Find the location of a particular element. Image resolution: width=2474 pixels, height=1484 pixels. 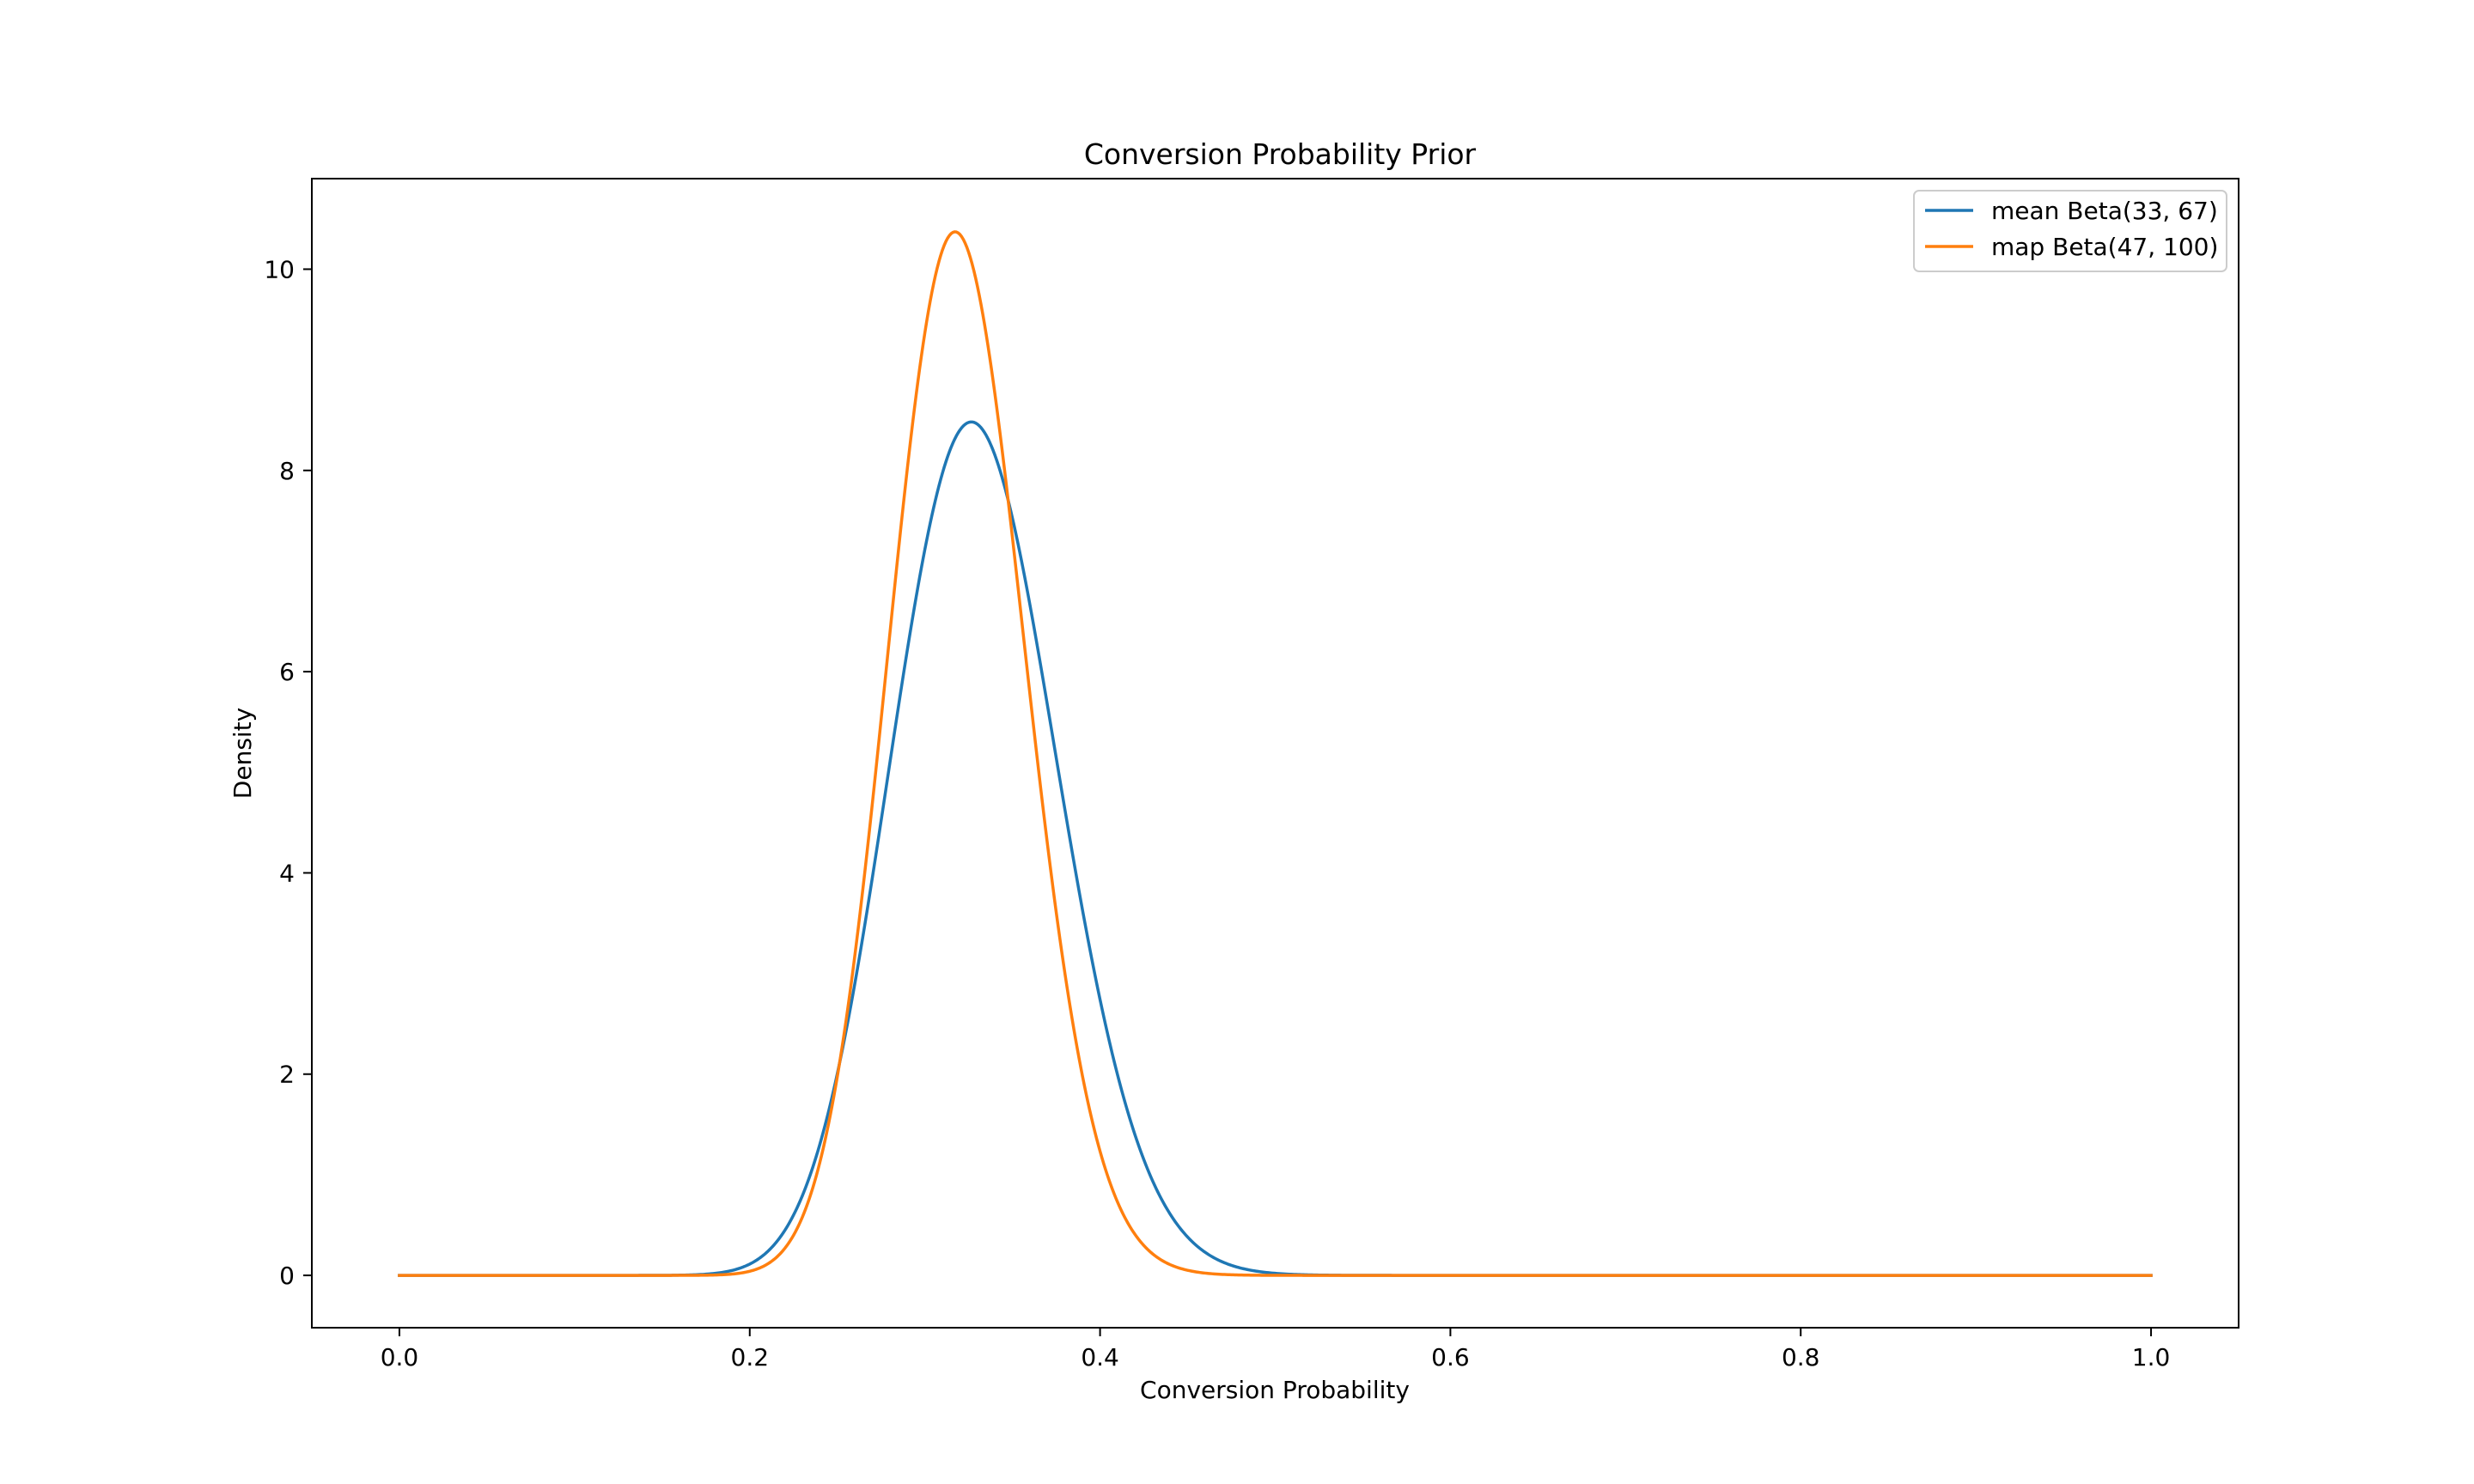

x-tick-label: 0.0 is located at coordinates (400, 1357).